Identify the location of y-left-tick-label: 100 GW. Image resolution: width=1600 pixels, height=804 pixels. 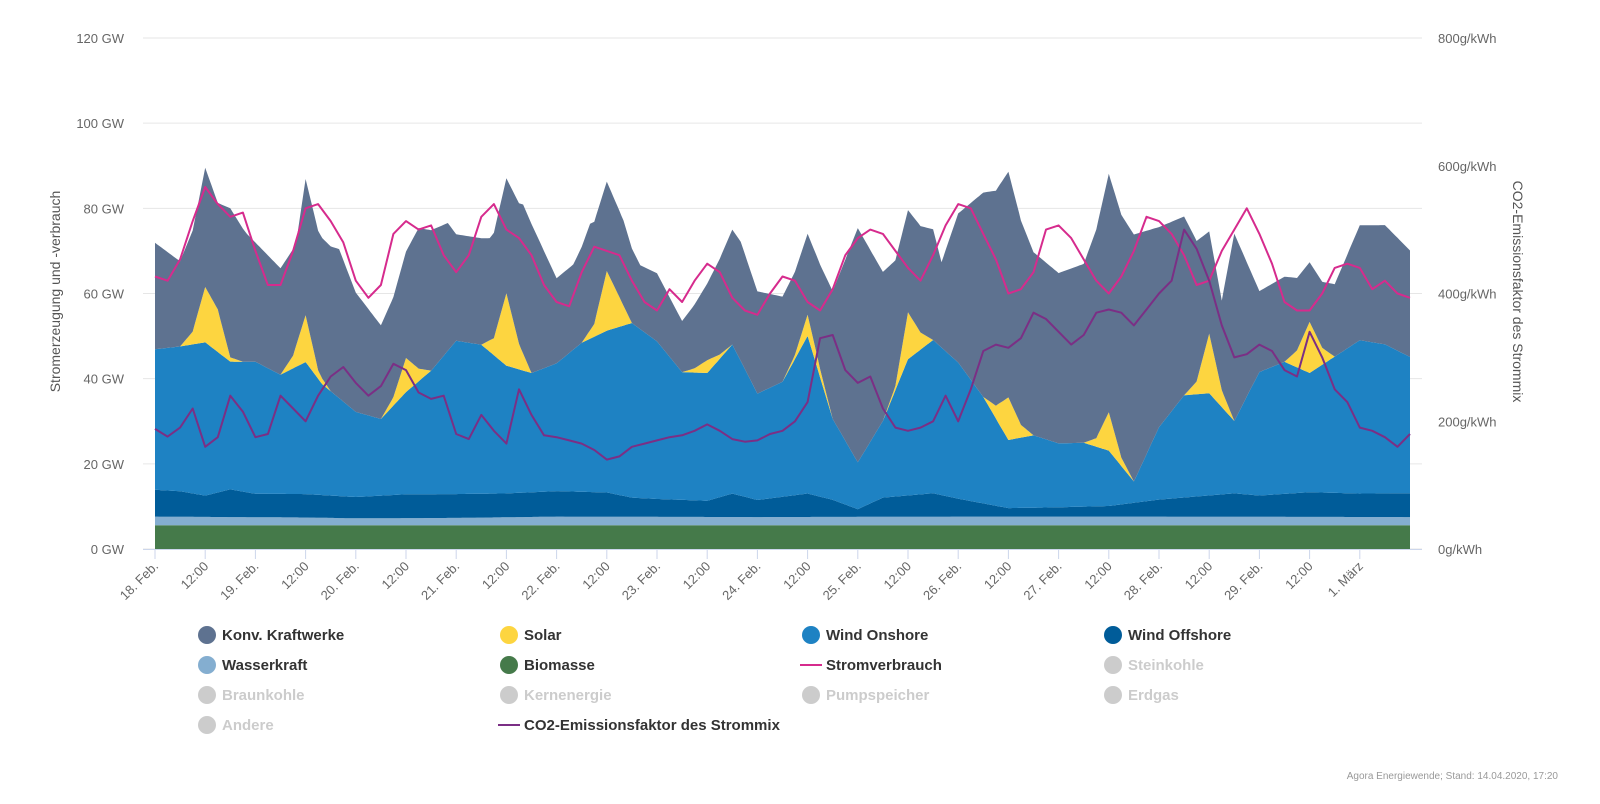
(100, 123).